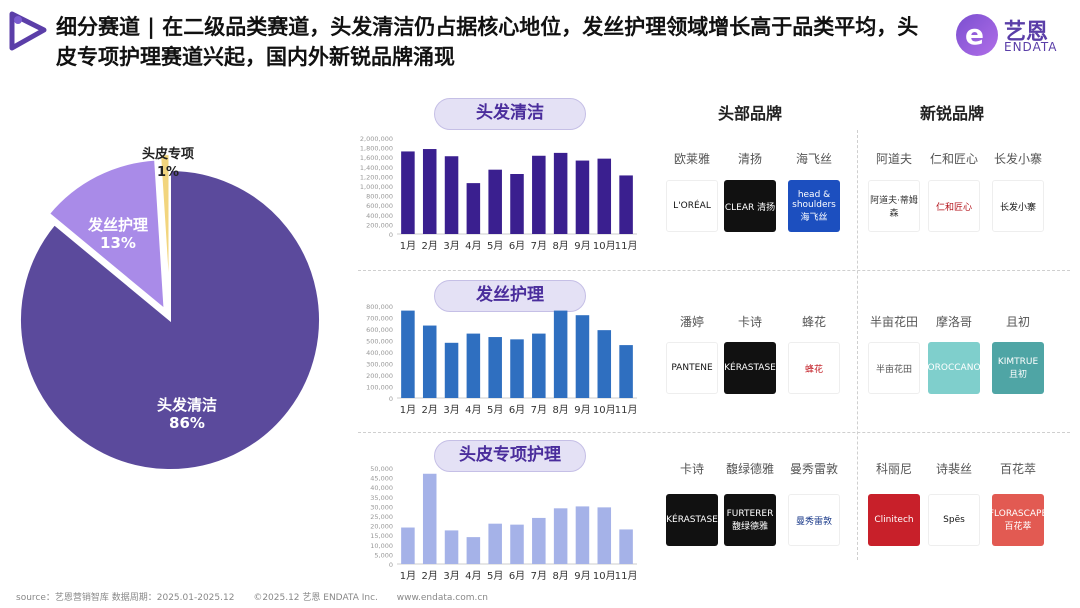  What do you see at coordinates (954, 206) in the screenshot?
I see `brand-logo-image: 仁和匠心` at bounding box center [954, 206].